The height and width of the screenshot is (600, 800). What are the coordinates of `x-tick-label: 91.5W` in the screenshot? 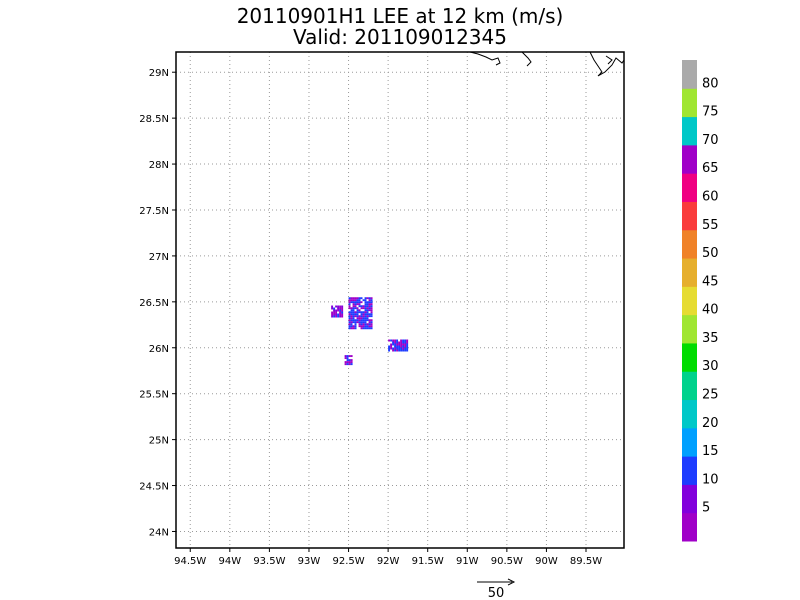 It's located at (428, 561).